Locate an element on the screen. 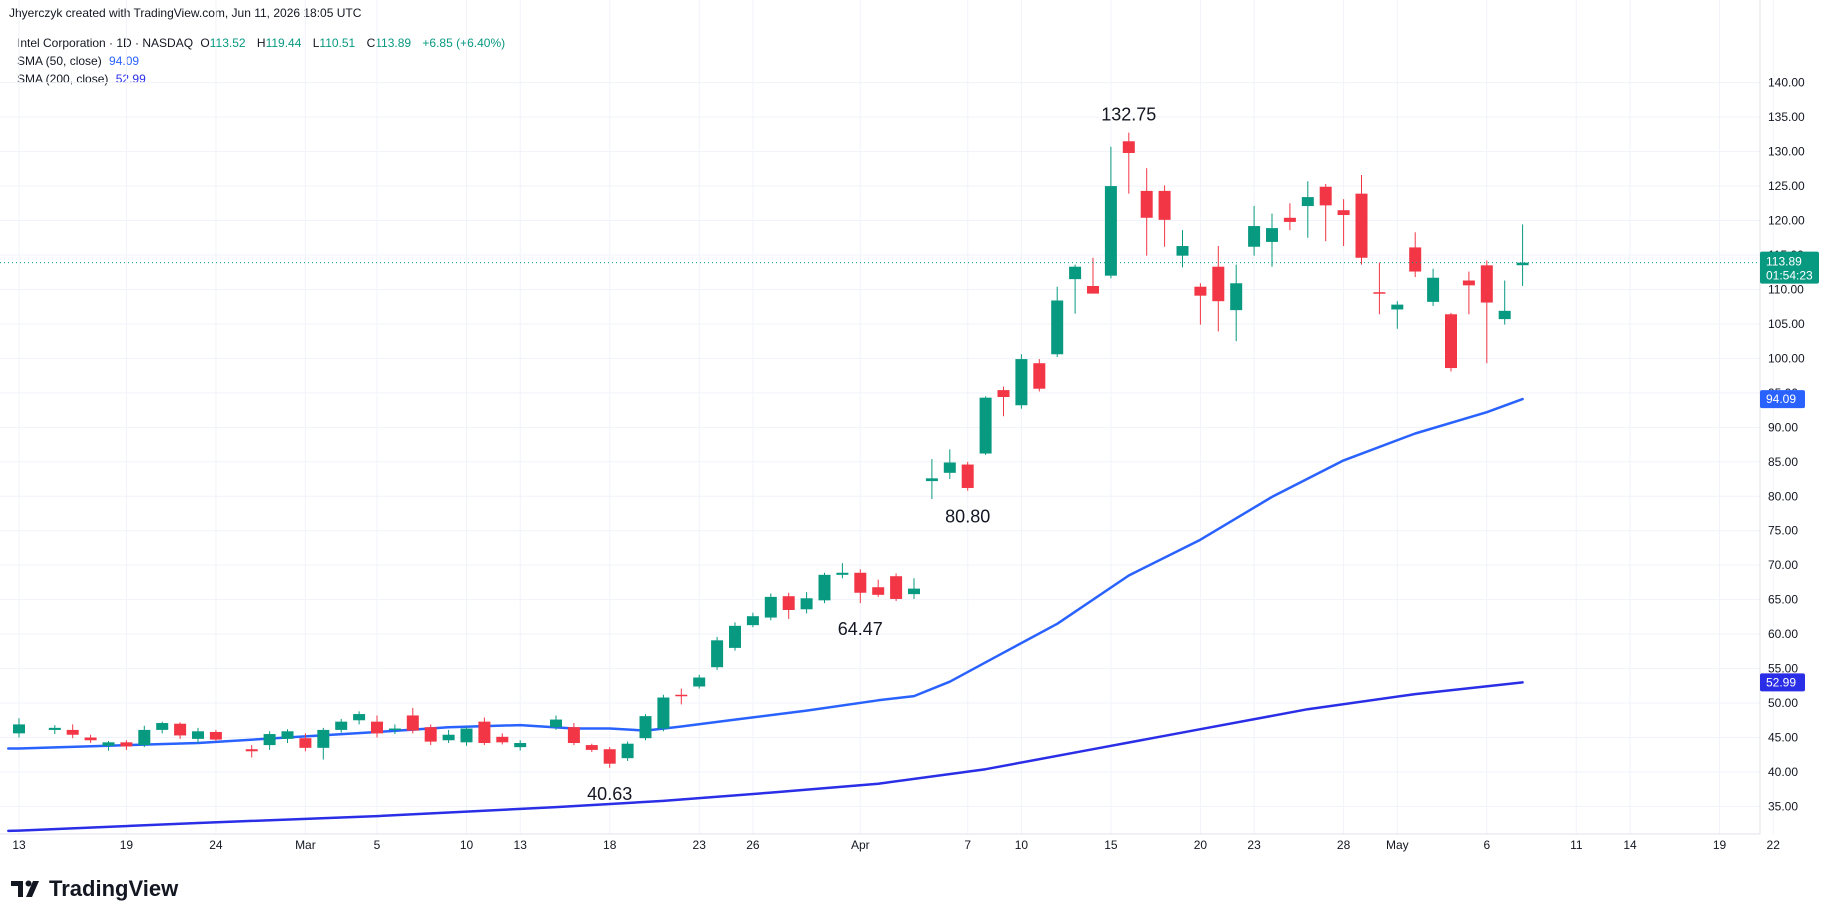 This screenshot has width=1835, height=917. tradingview-brand: TradingView is located at coordinates (114, 888).